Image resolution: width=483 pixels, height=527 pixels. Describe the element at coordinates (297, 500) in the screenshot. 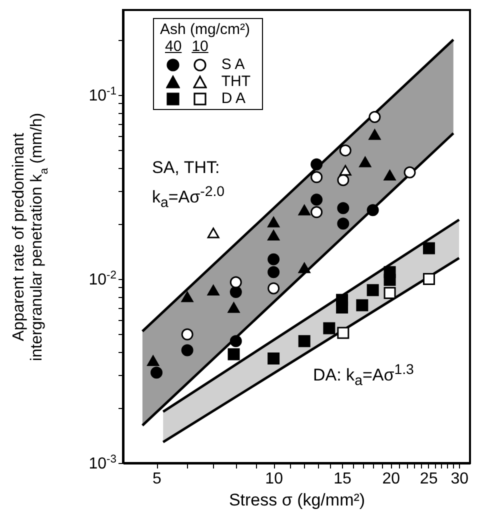

I see `x-axis-title: Stress σ (kg/mm²)` at that location.